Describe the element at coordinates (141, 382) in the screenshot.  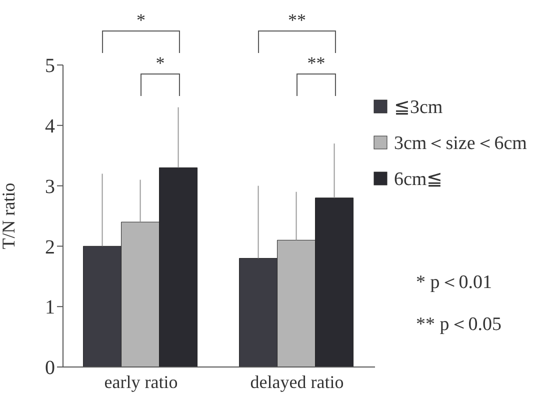
I see `x-tick-label: early ratio` at that location.